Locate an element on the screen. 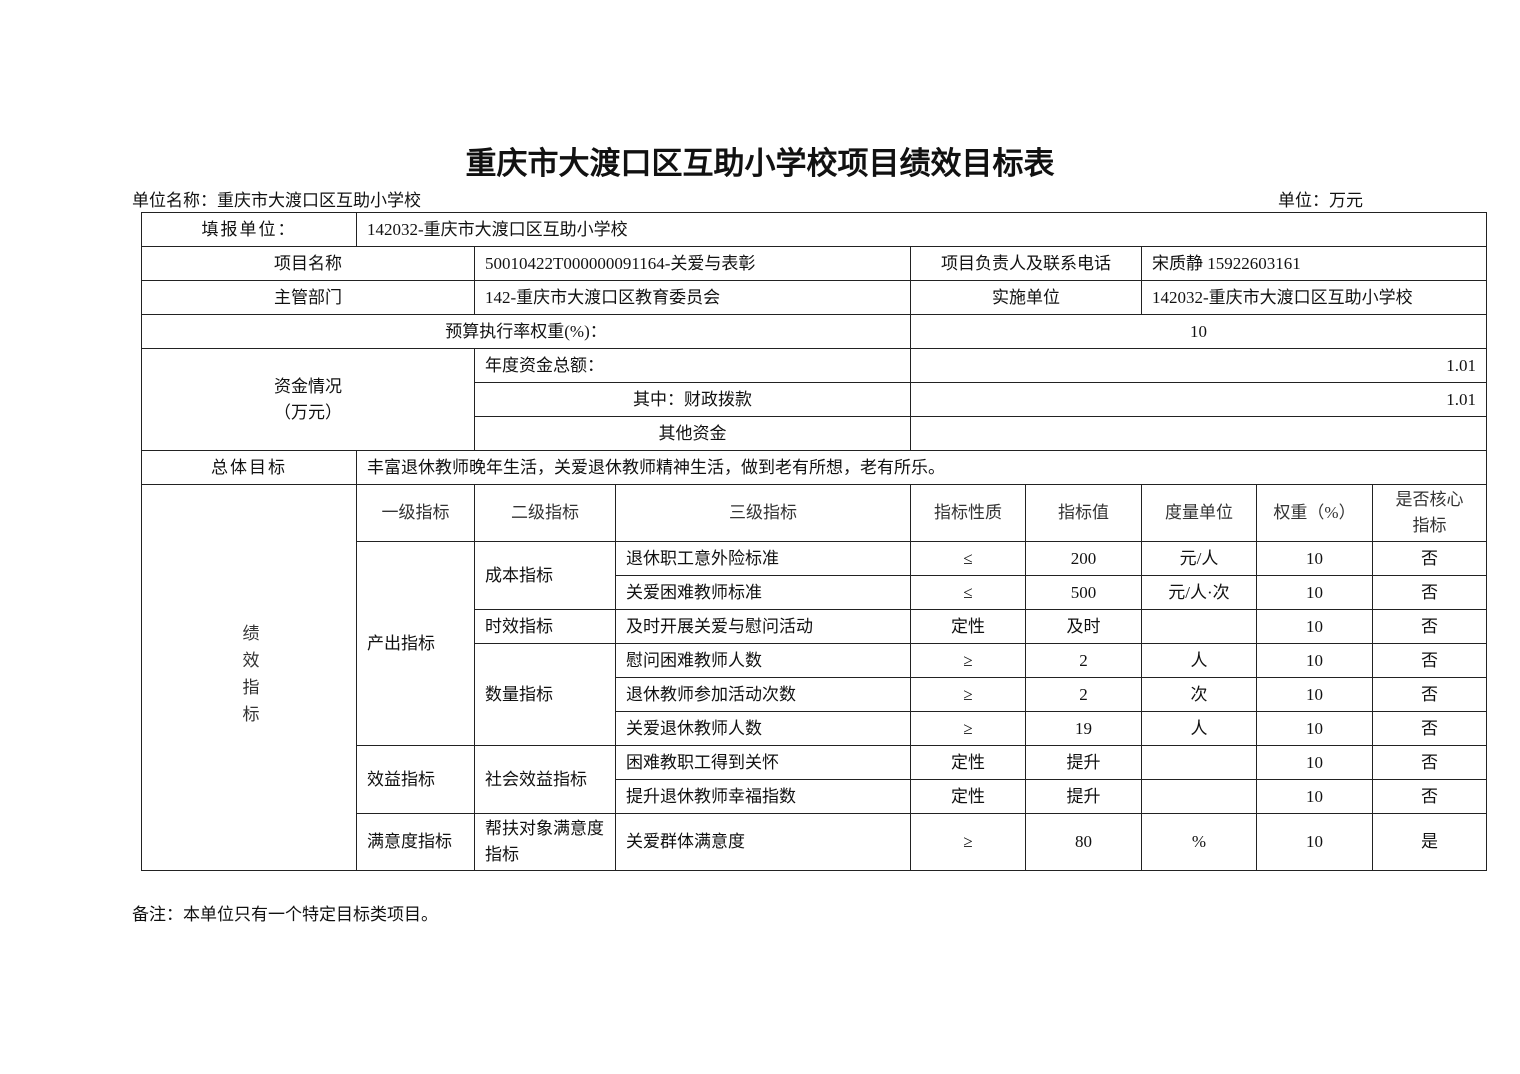 The image size is (1520, 1074). level2-cell: 成本指标 is located at coordinates (545, 575).